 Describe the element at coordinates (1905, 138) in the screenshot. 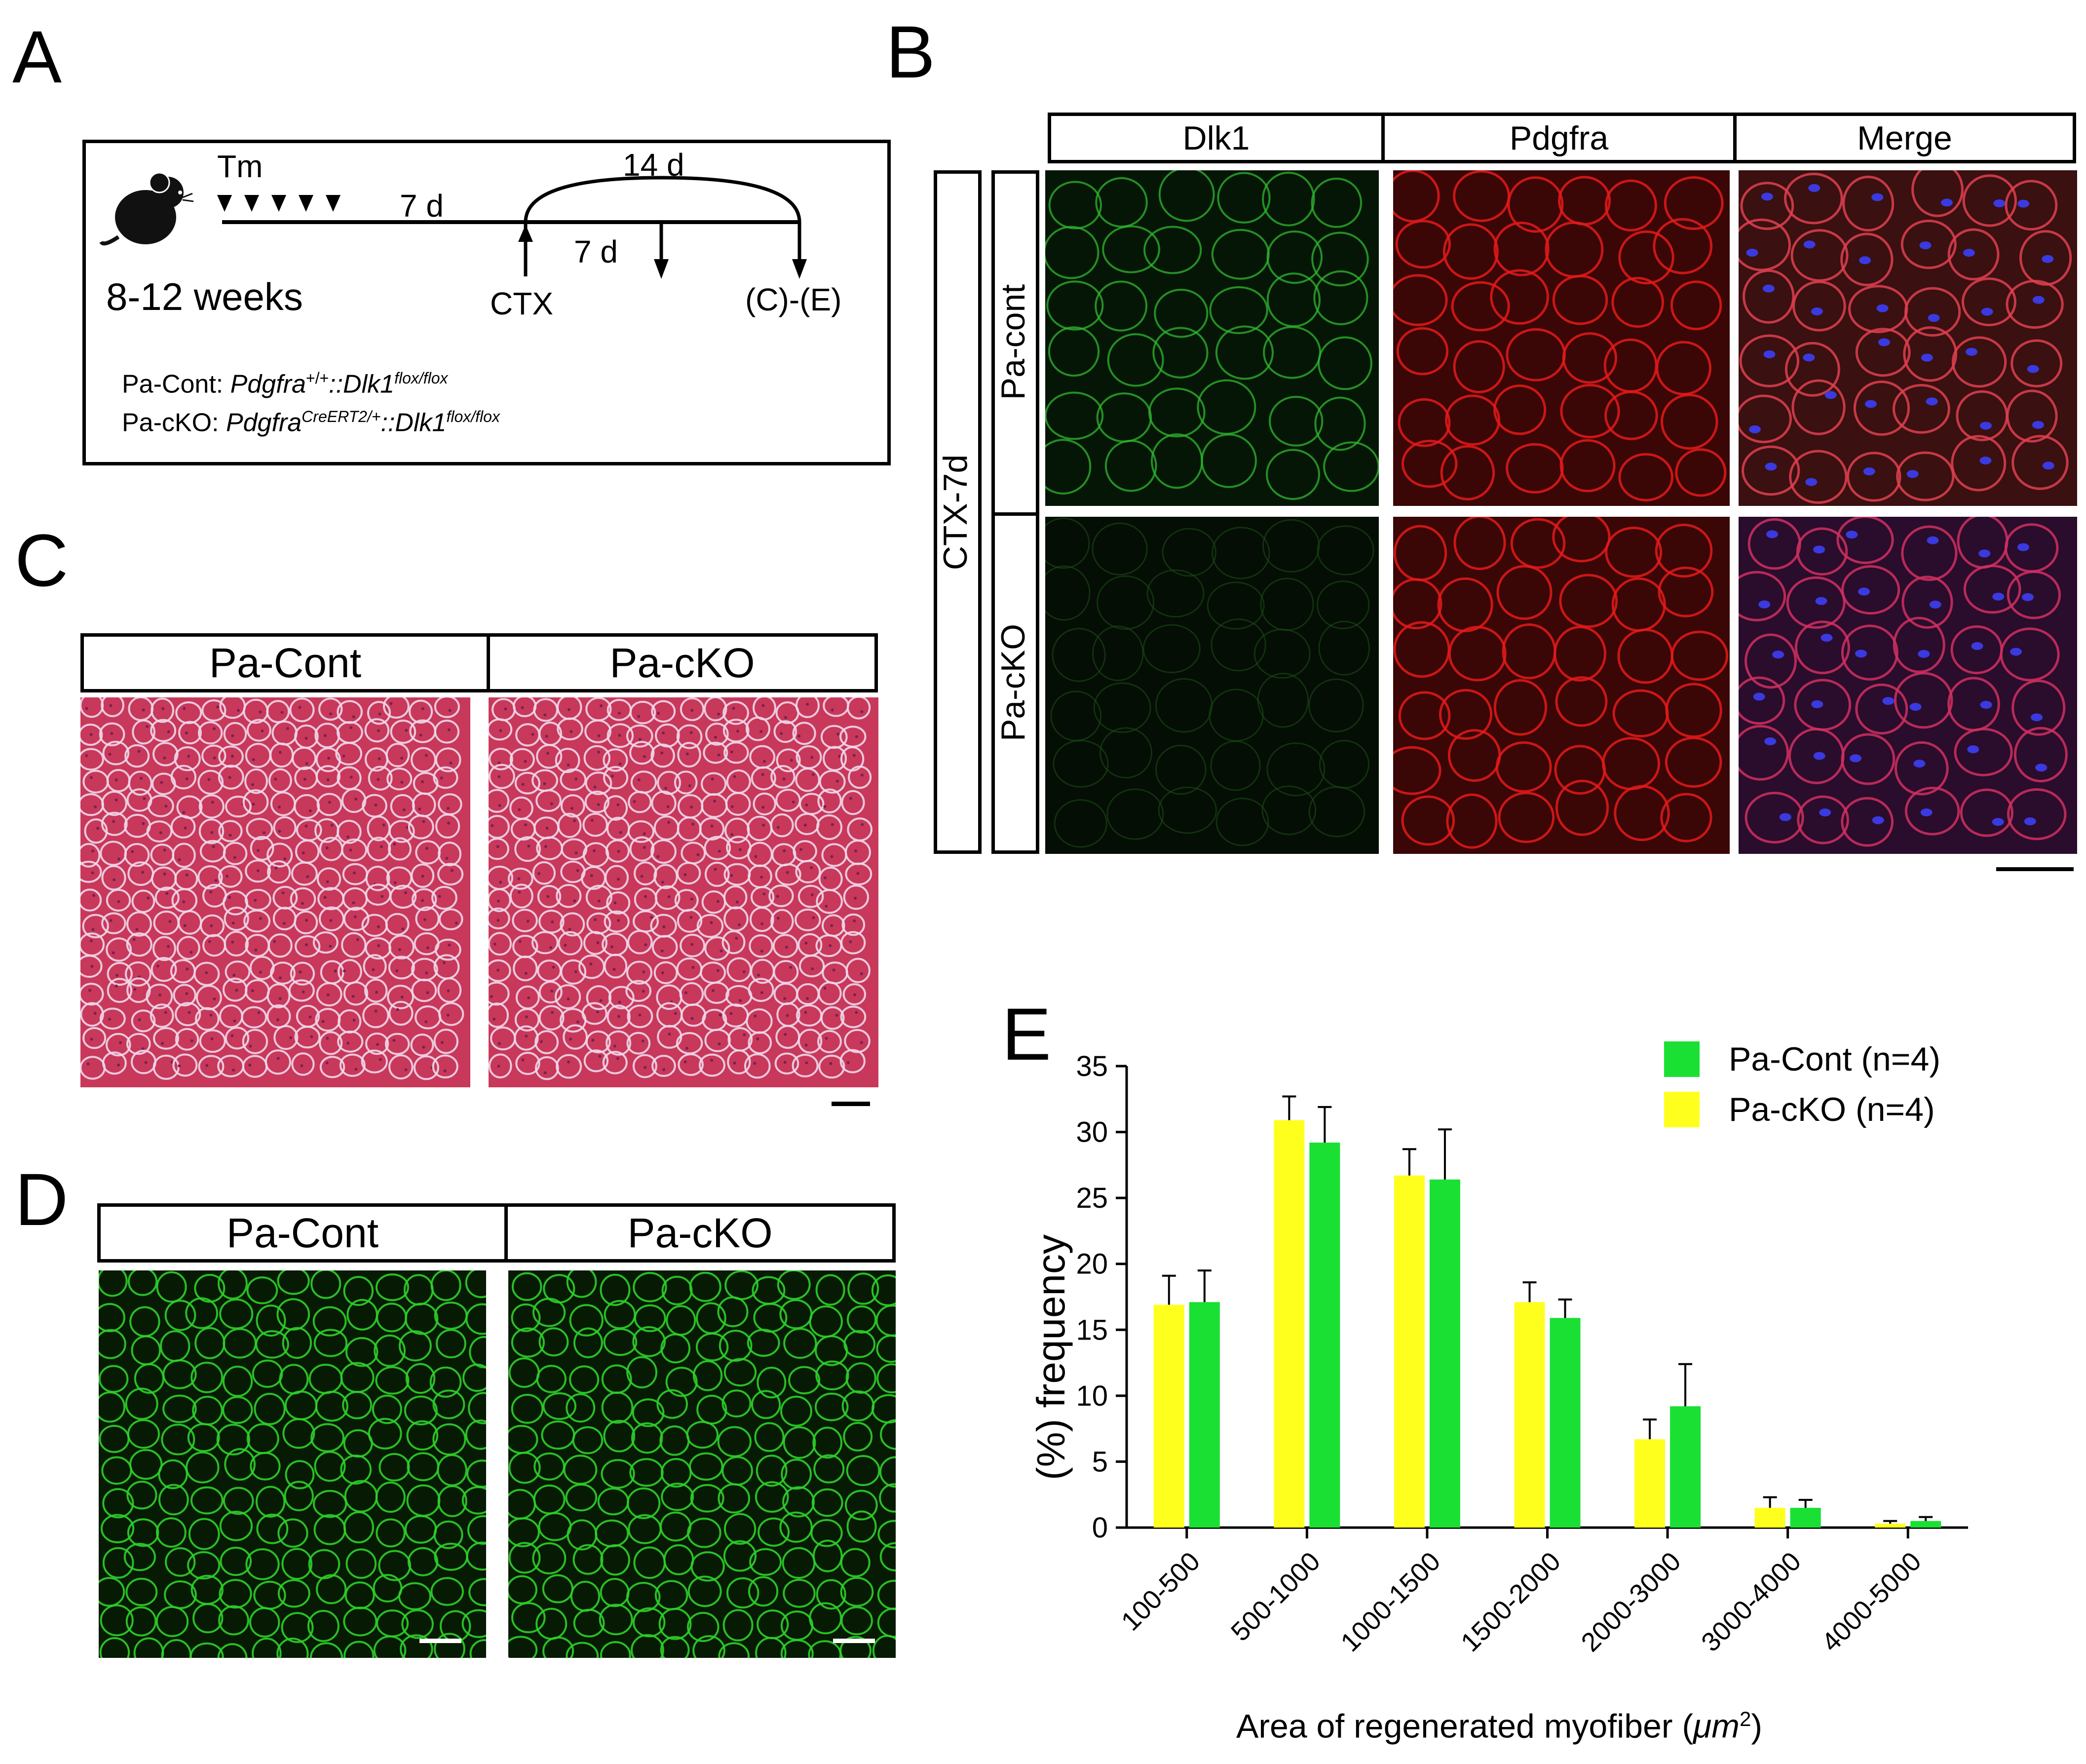

I see `col-header-merge: Merge` at that location.